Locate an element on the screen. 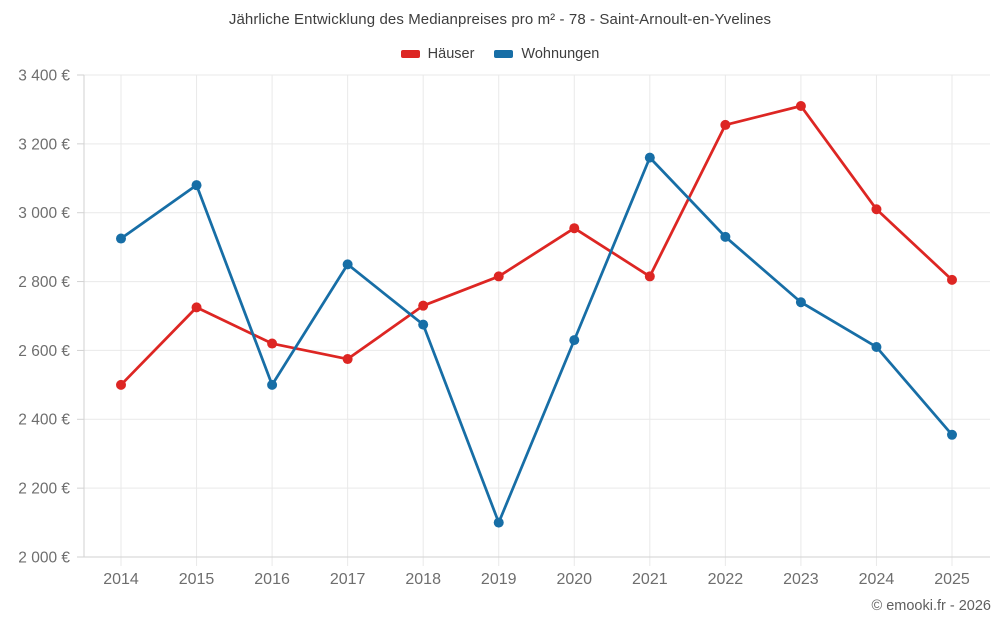 The height and width of the screenshot is (625, 1000). data-point-wohnungen-2023 is located at coordinates (800, 302).